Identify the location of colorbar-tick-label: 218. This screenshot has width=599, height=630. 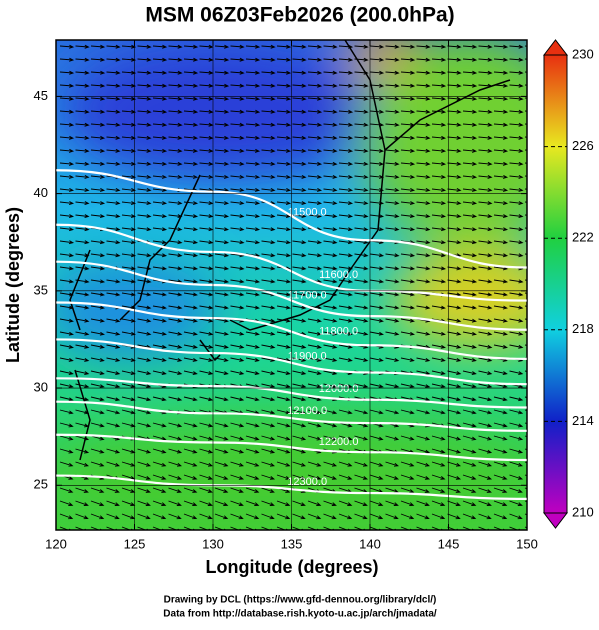
(583, 328).